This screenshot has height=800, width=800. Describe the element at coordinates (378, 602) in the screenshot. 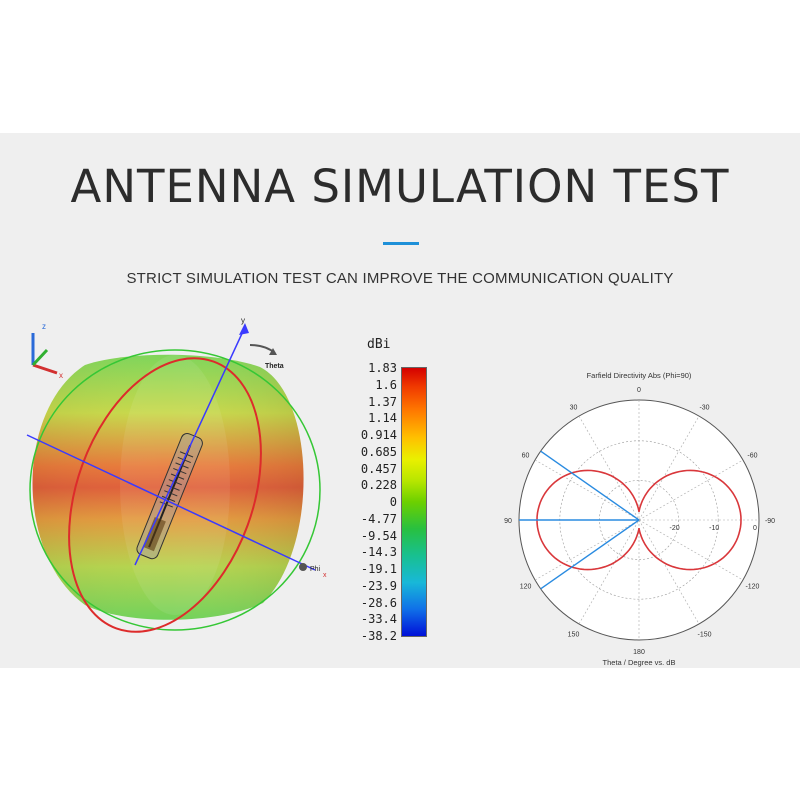

I see `colorbar-tick-label: -28.6` at that location.